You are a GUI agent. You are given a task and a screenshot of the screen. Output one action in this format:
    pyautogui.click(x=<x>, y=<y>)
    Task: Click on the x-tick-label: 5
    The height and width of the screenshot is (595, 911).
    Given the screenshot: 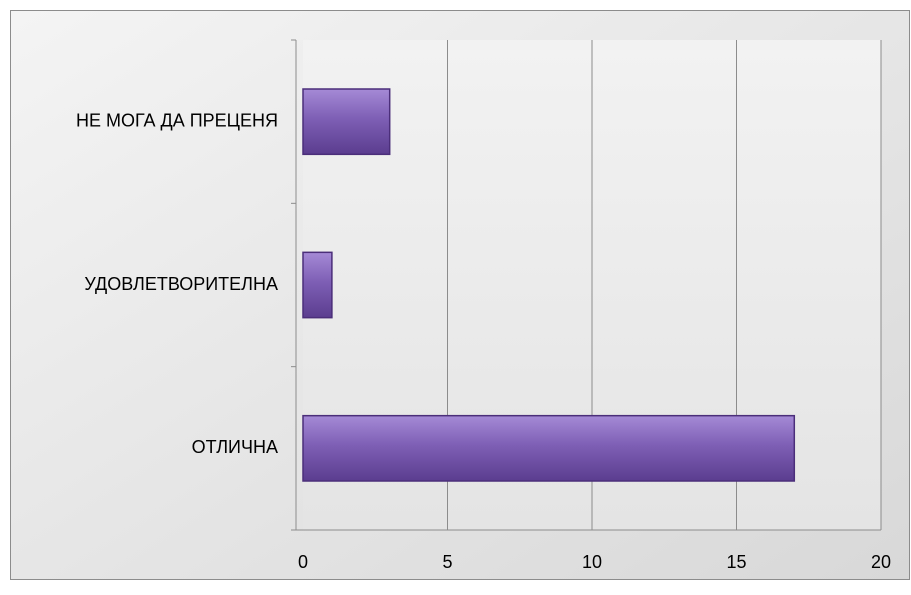 What is the action you would take?
    pyautogui.click(x=447, y=562)
    